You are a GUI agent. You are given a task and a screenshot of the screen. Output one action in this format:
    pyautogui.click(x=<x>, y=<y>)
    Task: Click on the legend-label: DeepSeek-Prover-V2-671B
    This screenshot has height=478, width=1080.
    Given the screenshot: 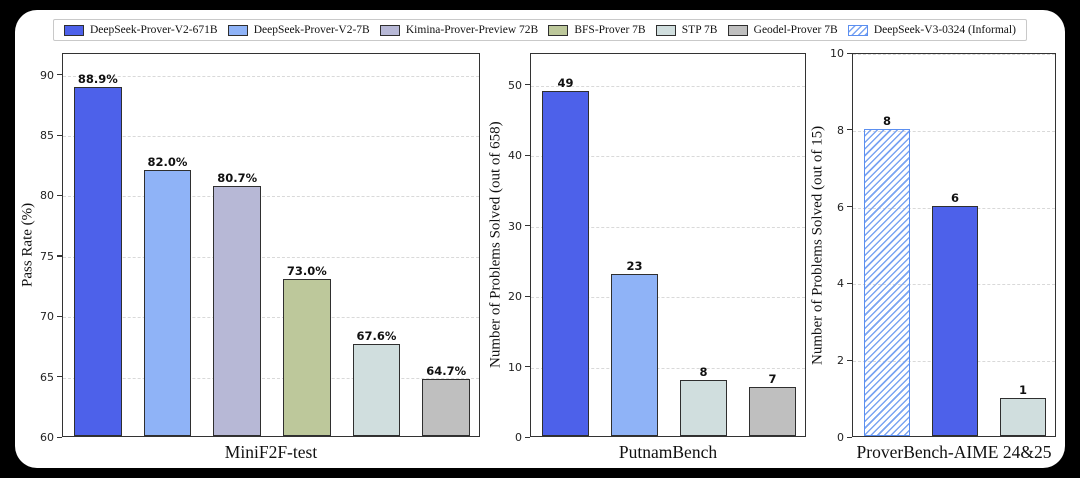 What is the action you would take?
    pyautogui.click(x=154, y=30)
    